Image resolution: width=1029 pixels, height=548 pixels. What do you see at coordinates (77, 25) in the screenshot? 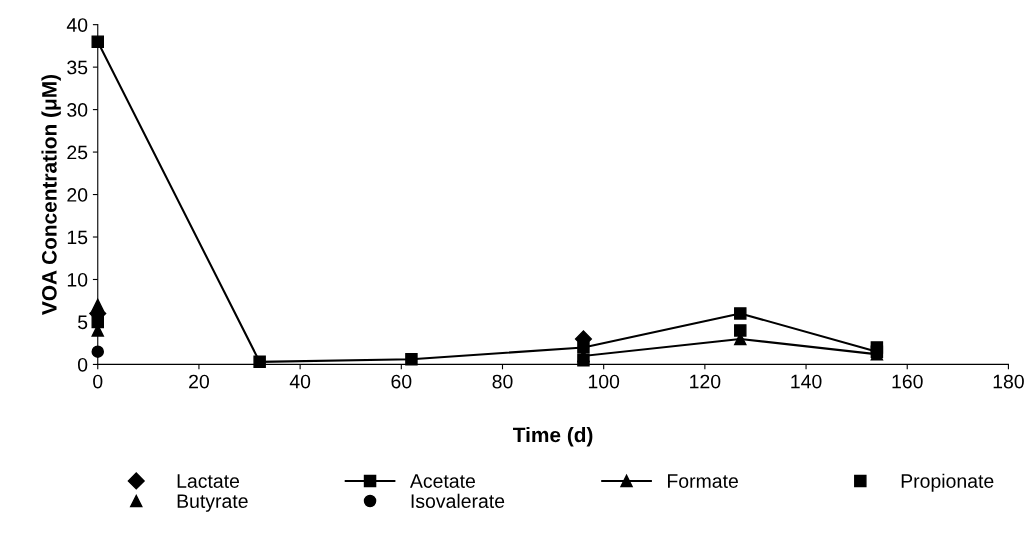
I see `y-tick-label: 40` at bounding box center [77, 25].